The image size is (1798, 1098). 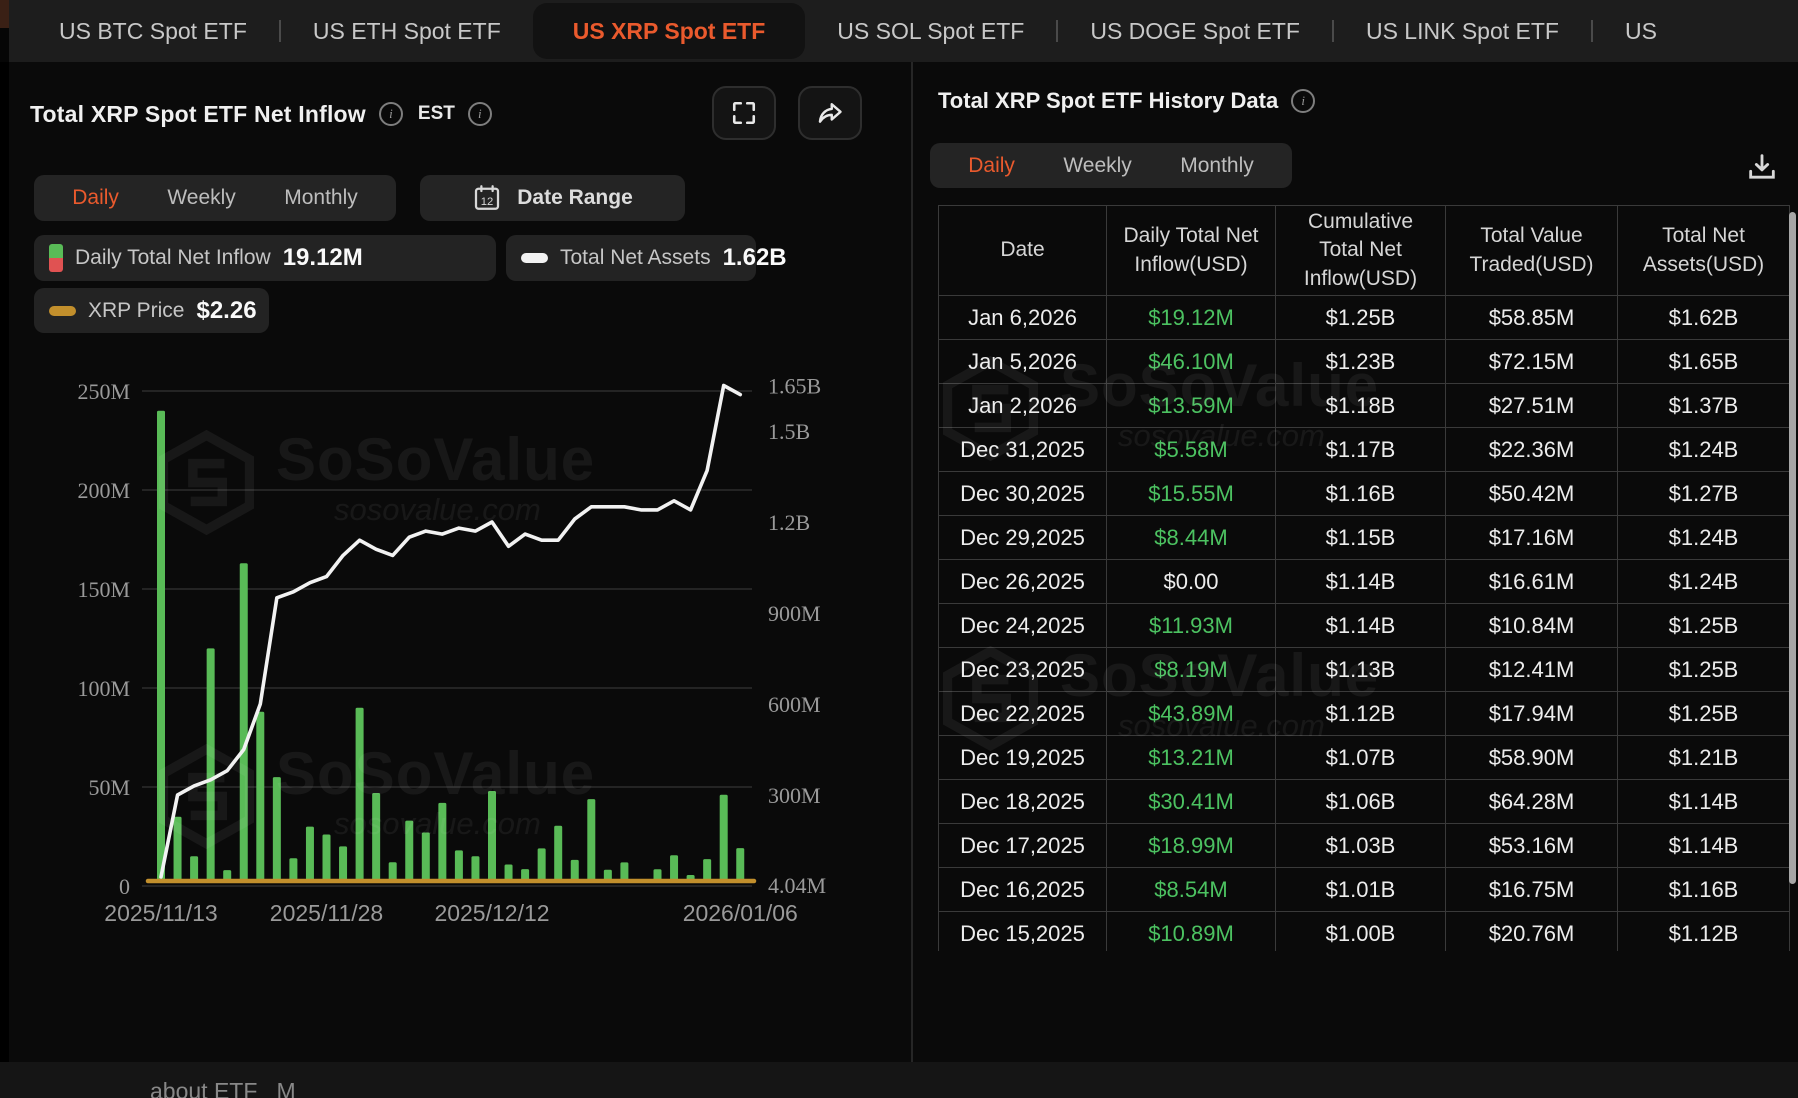 What do you see at coordinates (1462, 30) in the screenshot?
I see `tab-us-link-spot-etf: US LINK Spot ETF` at bounding box center [1462, 30].